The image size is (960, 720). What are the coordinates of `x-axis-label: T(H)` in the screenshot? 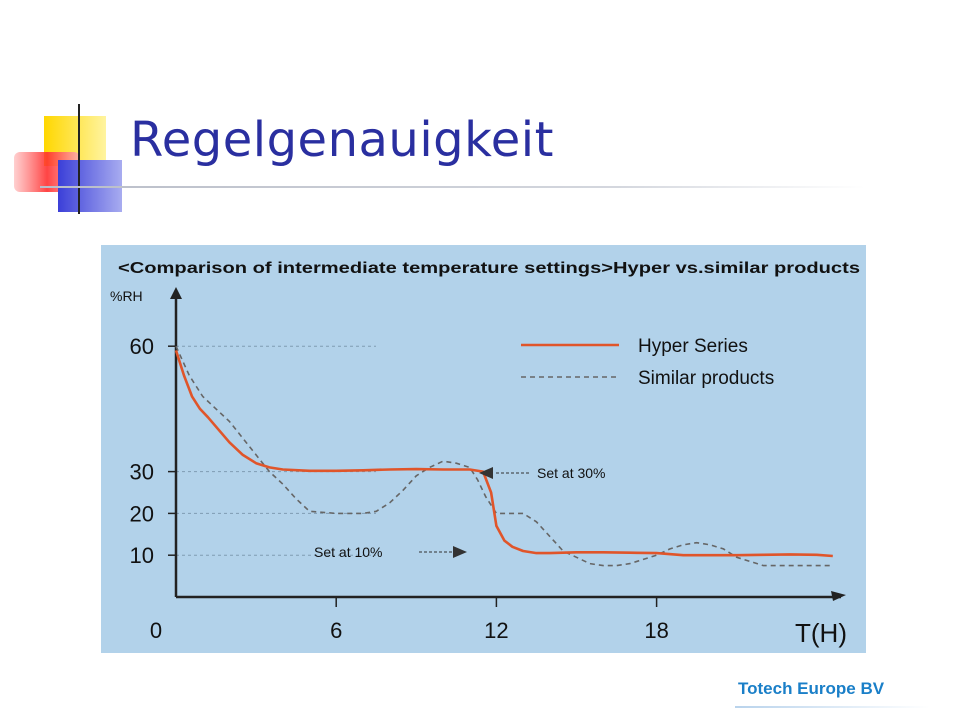 It's located at (821, 633).